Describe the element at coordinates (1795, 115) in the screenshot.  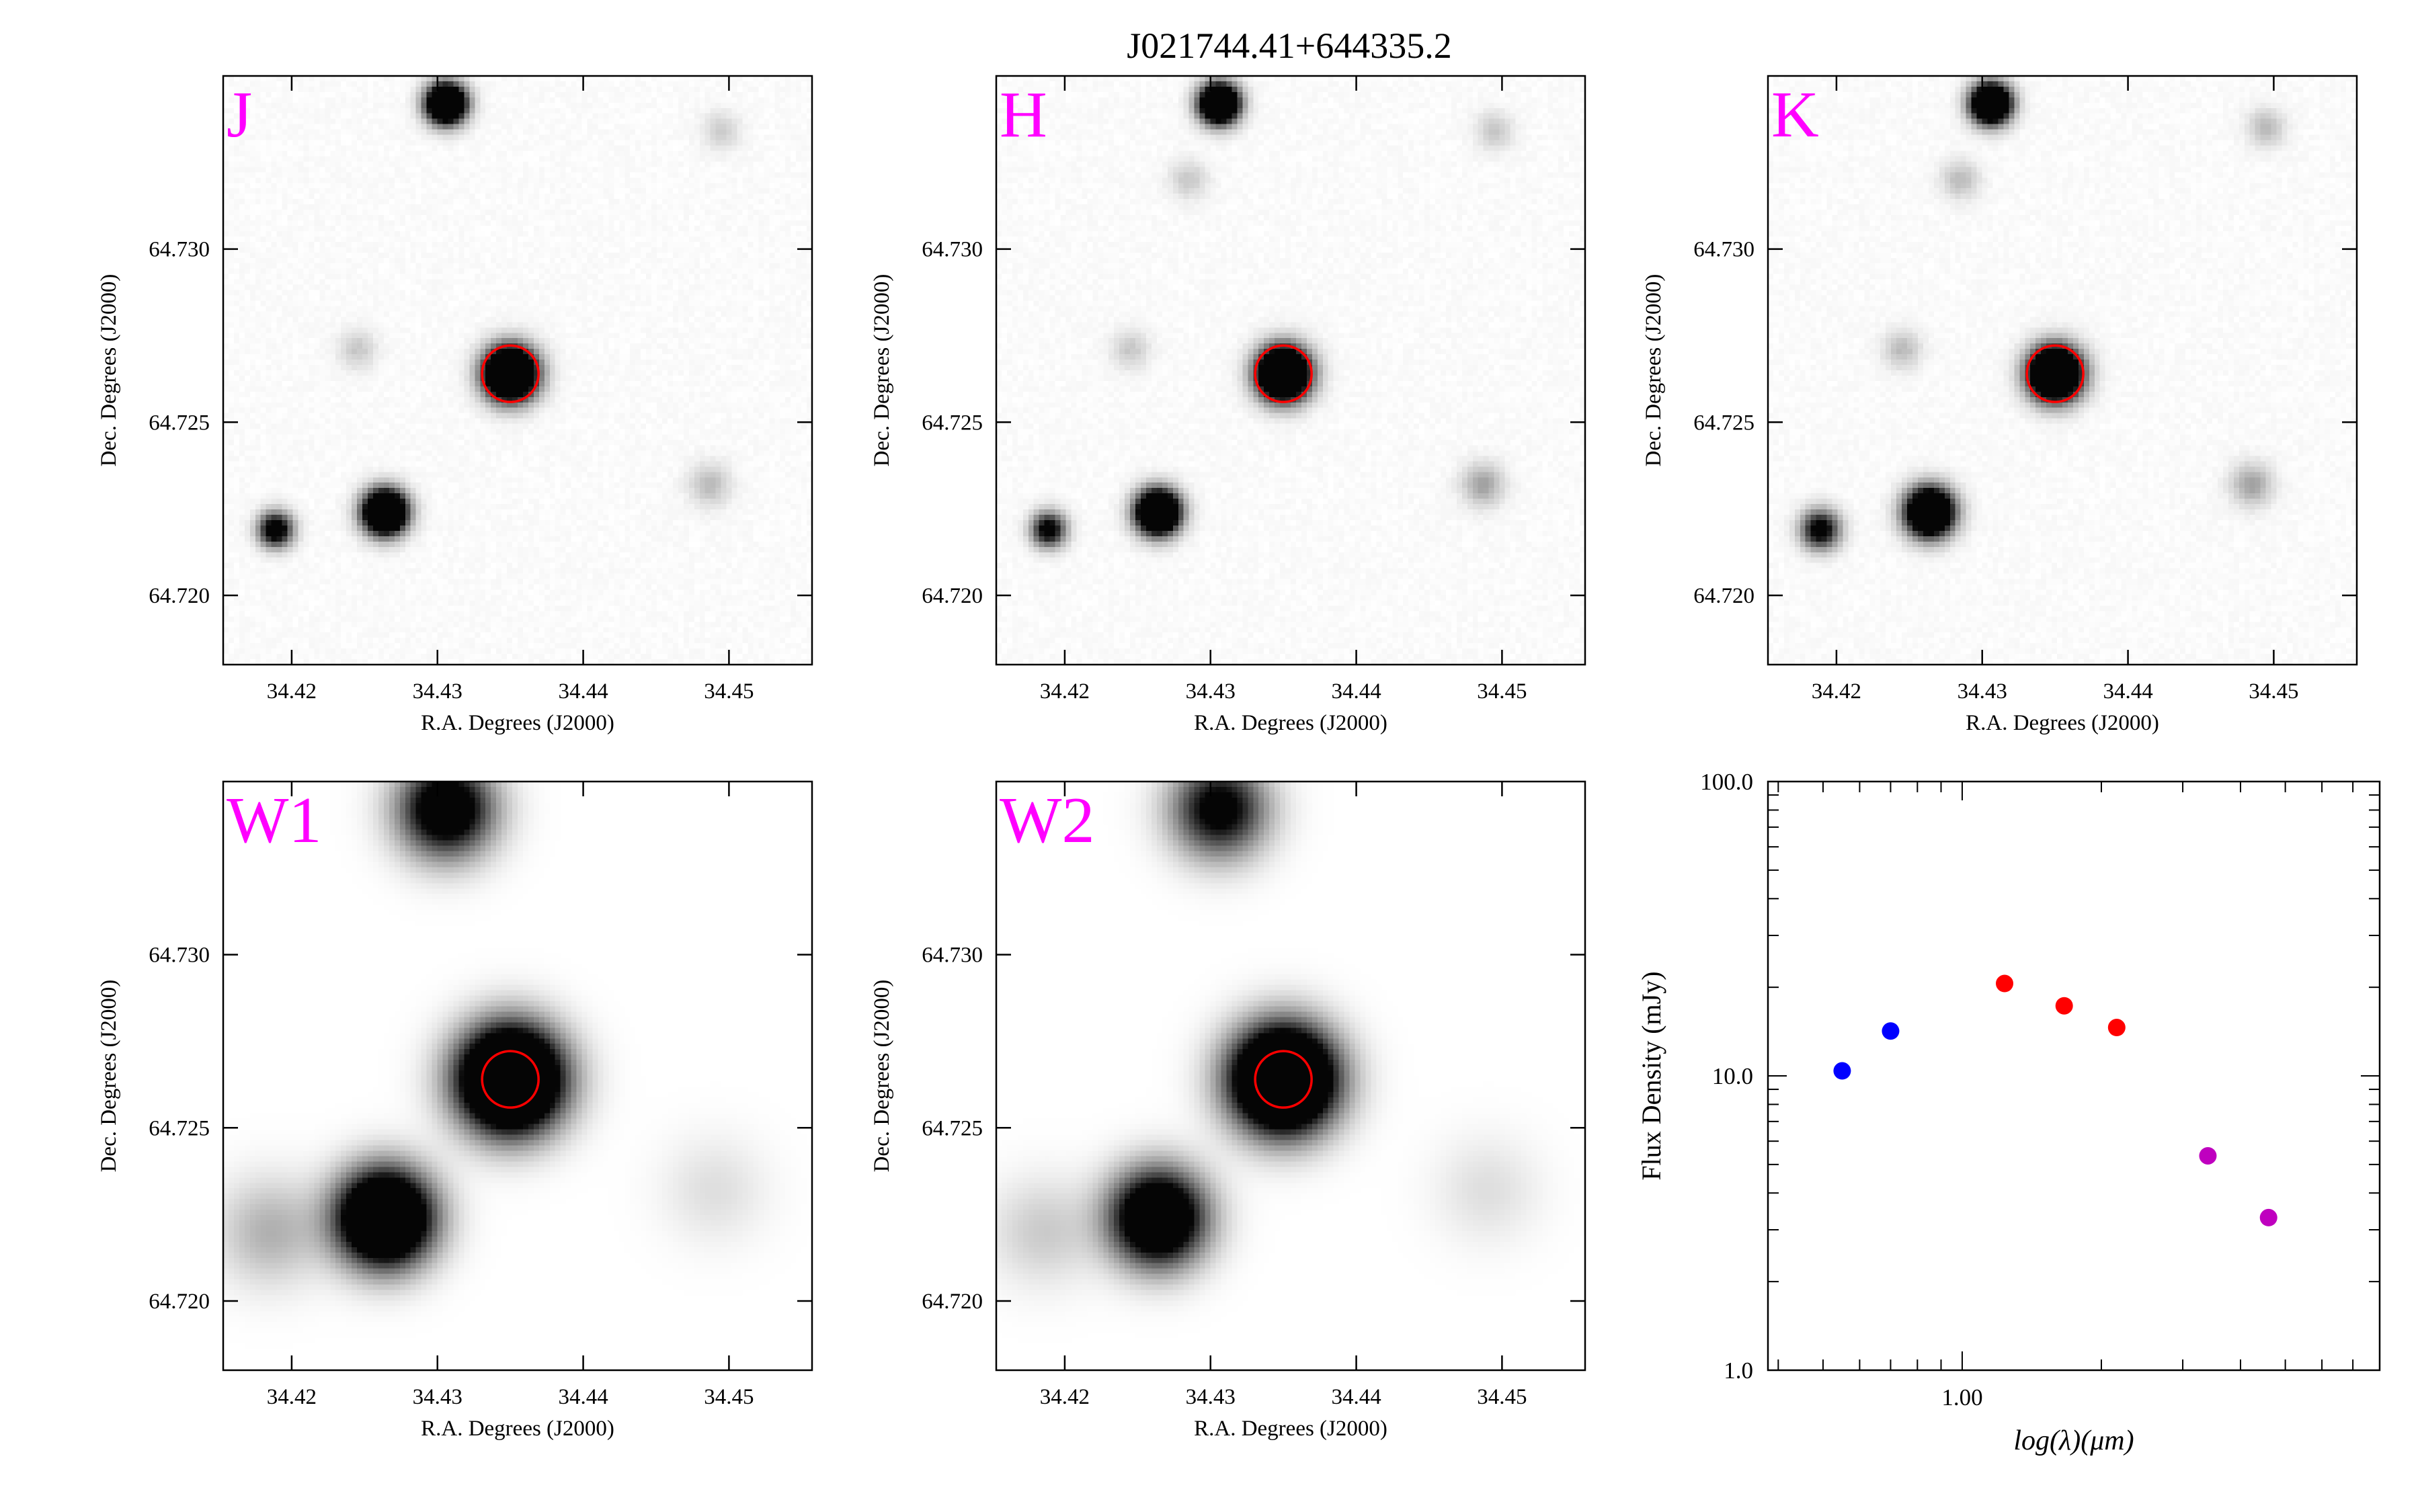
I see `band-label: K` at that location.